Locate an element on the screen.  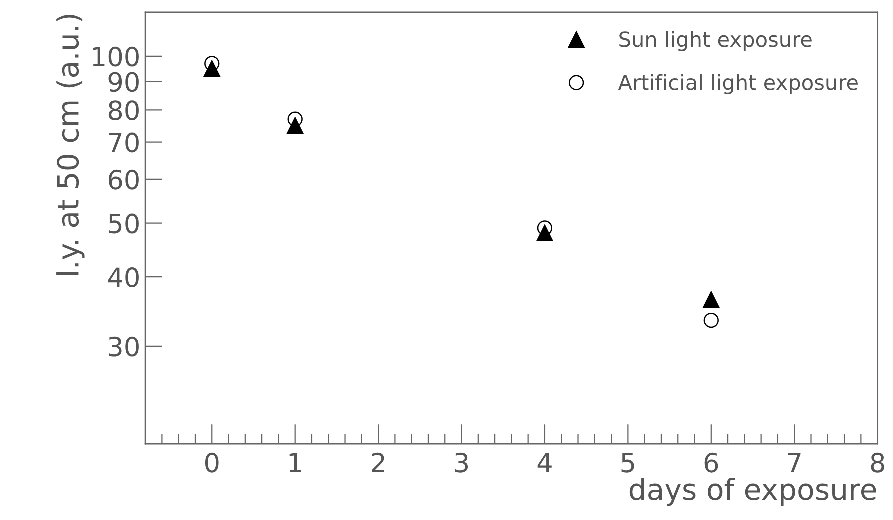
x-tick-label: 7 is located at coordinates (794, 462).